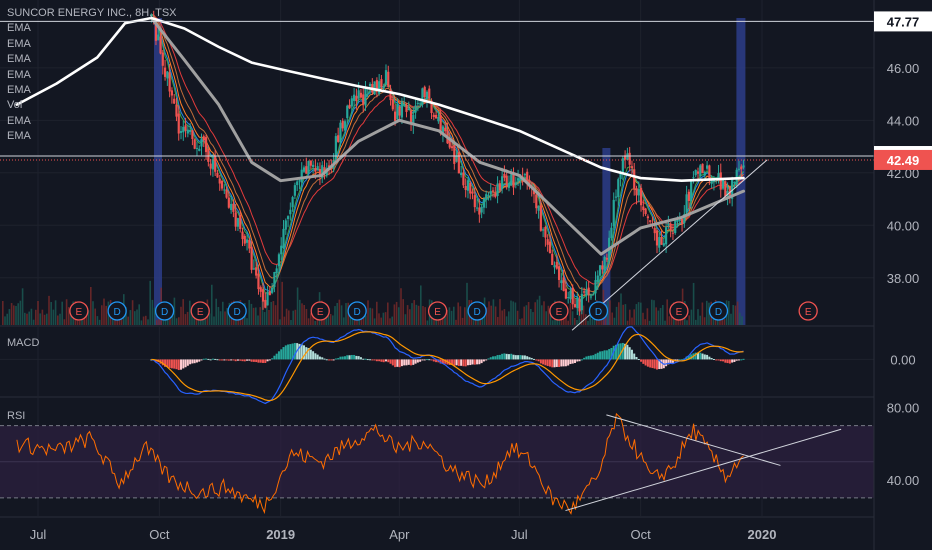 The height and width of the screenshot is (550, 932). What do you see at coordinates (357, 311) in the screenshot?
I see `dividend-marker` at bounding box center [357, 311].